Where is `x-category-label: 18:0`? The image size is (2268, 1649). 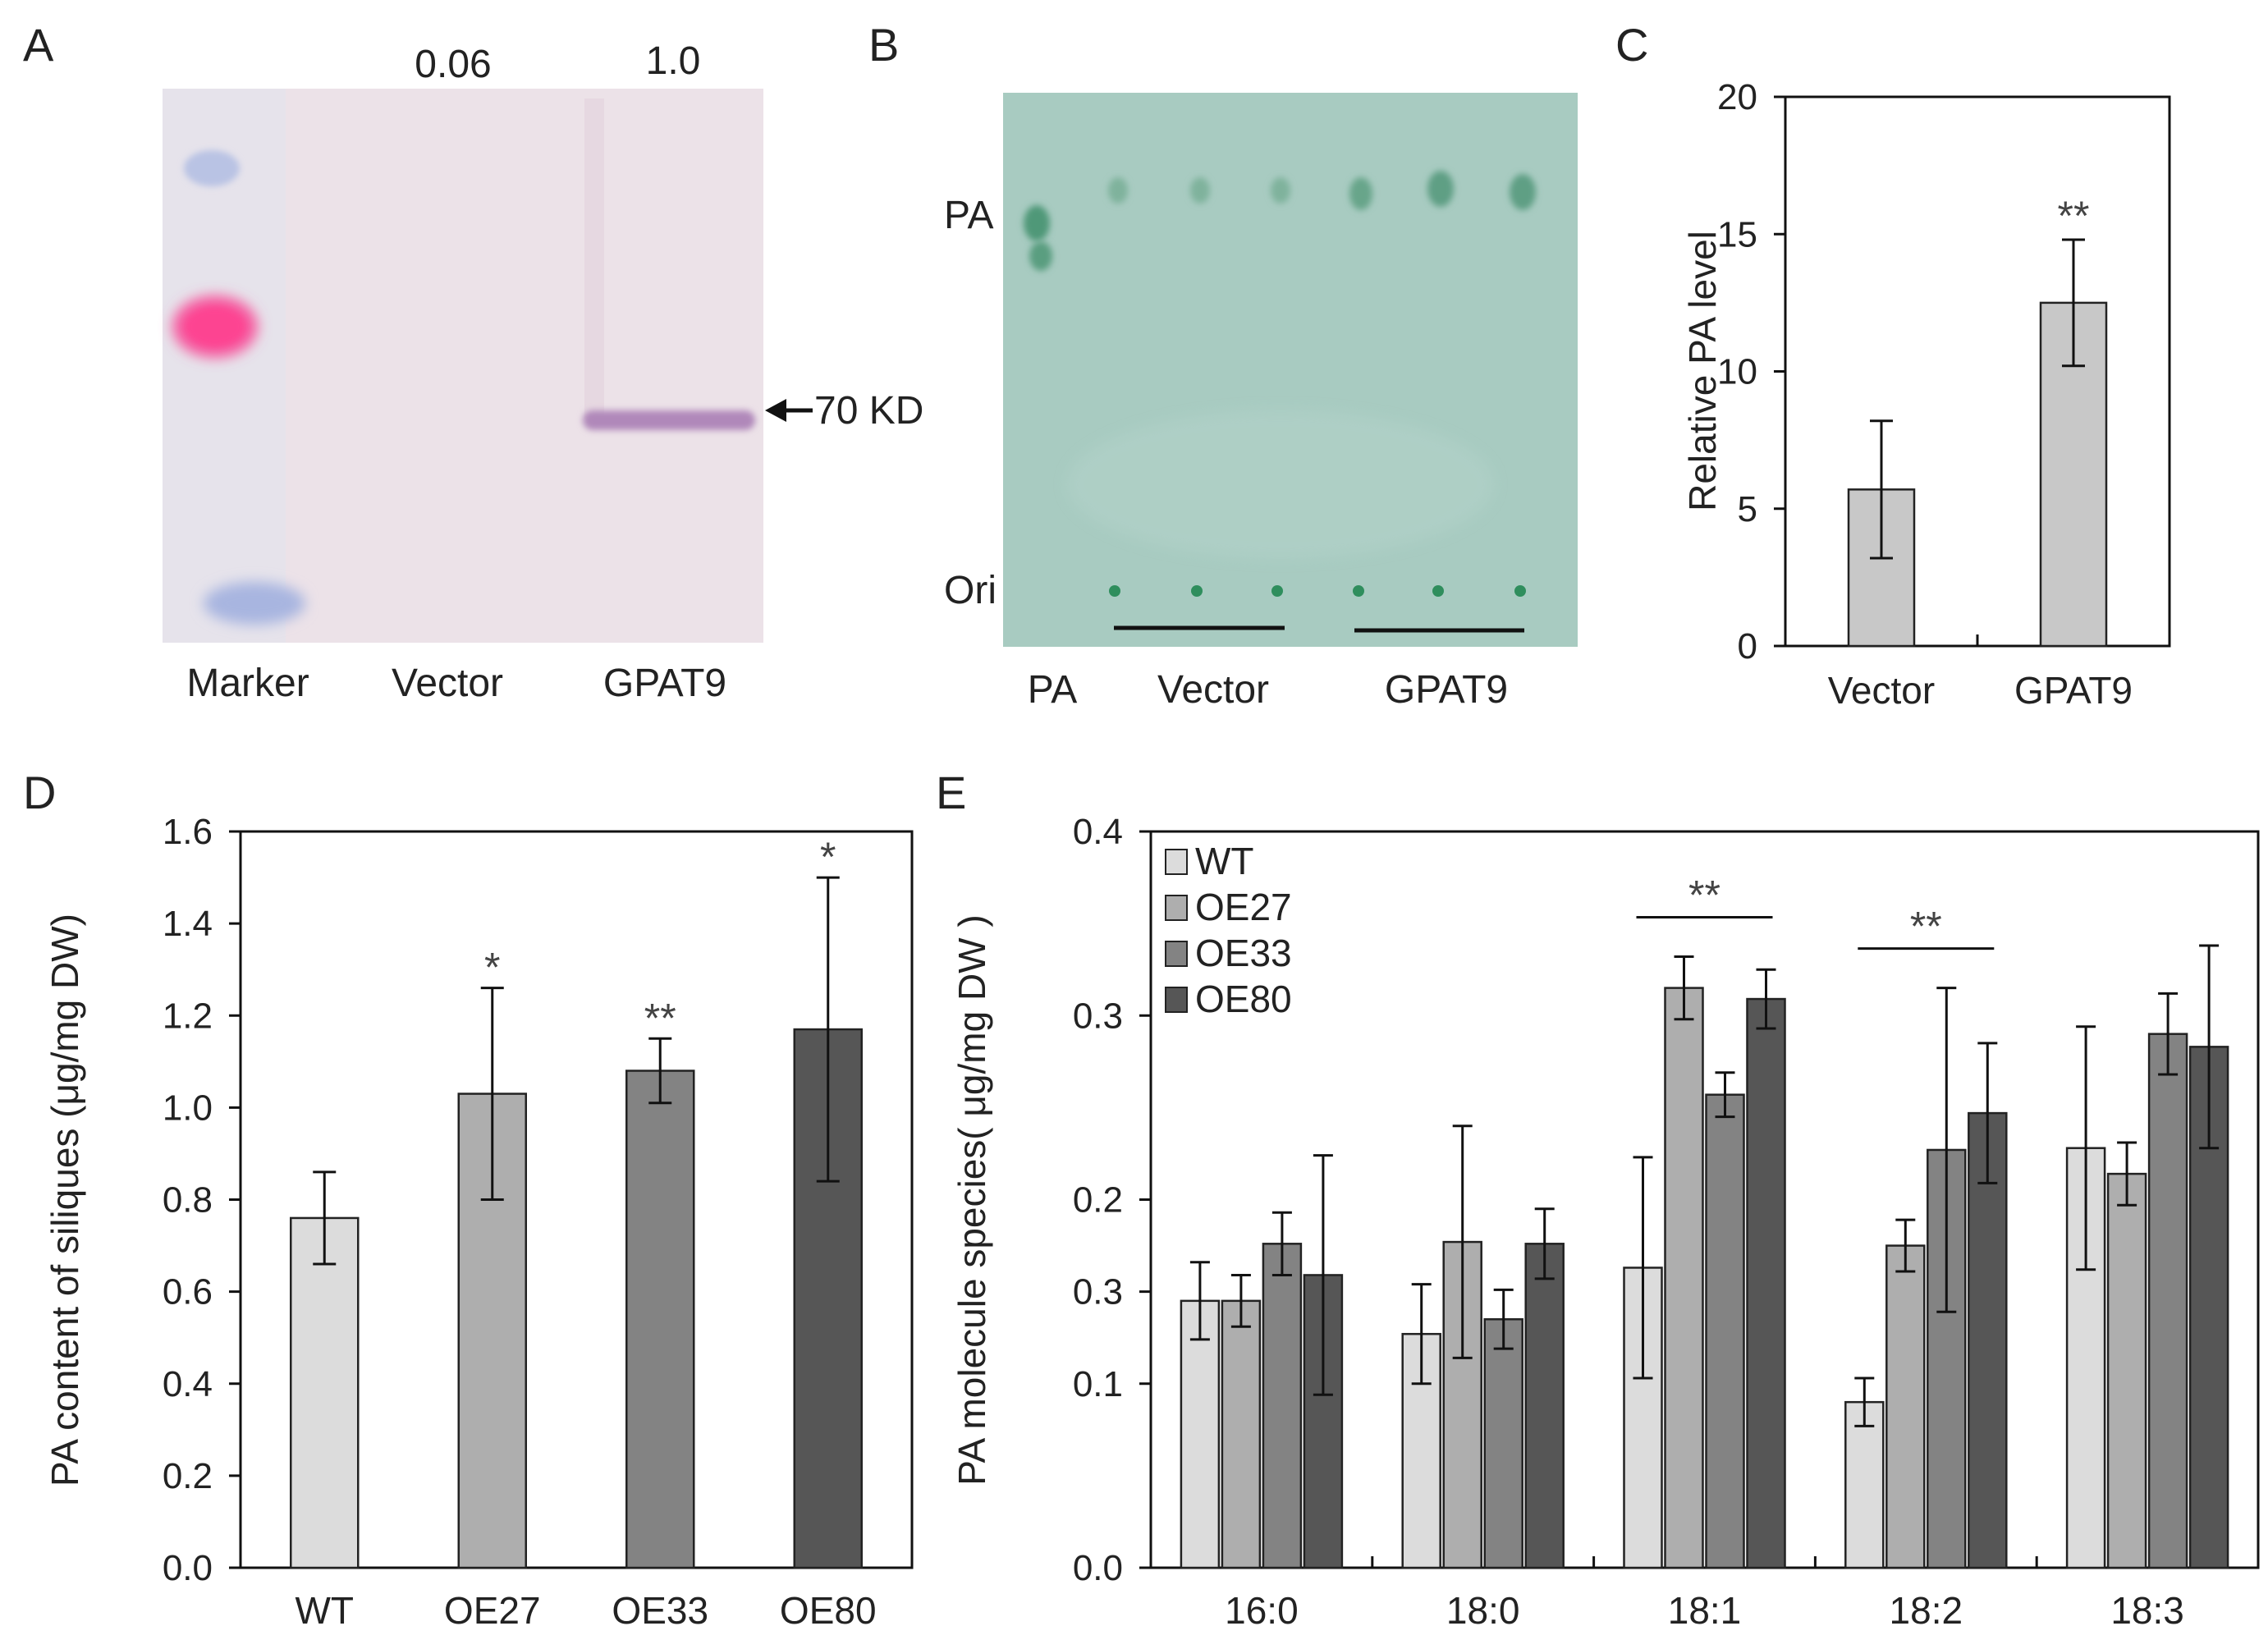 x-category-label: 18:0 is located at coordinates (1483, 1610).